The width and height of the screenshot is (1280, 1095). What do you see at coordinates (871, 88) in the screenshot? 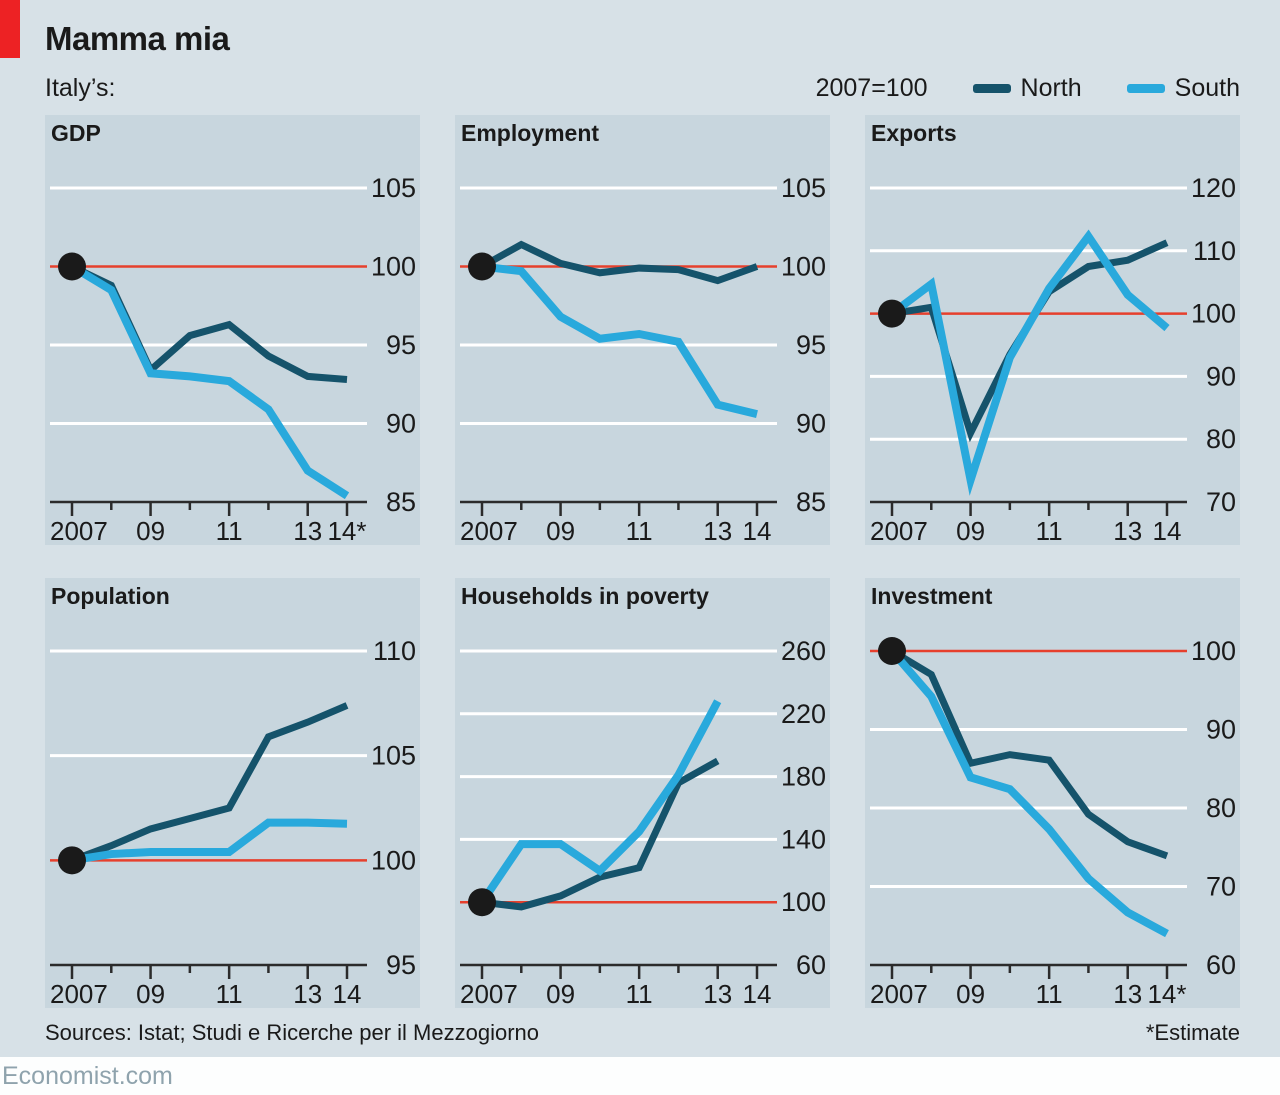
I see `index-note: 2007=100` at bounding box center [871, 88].